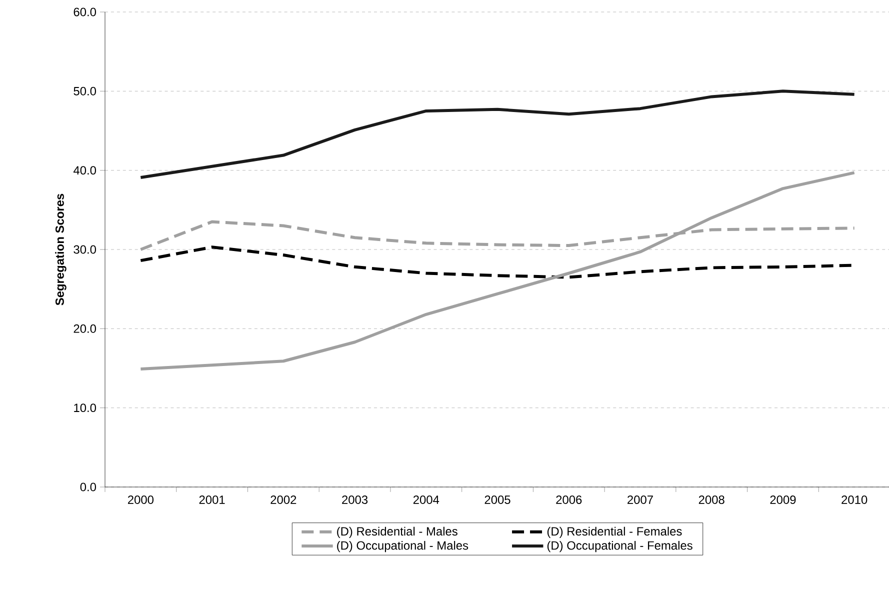 The height and width of the screenshot is (593, 889). I want to click on x-tick-label: 2010, so click(855, 500).